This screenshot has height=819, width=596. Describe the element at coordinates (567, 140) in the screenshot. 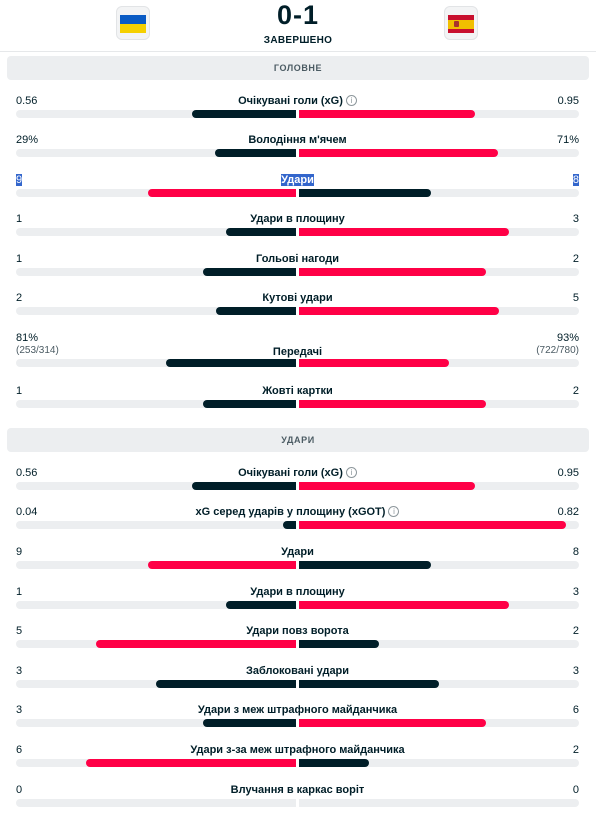

I see `away-value-text: 71%` at that location.